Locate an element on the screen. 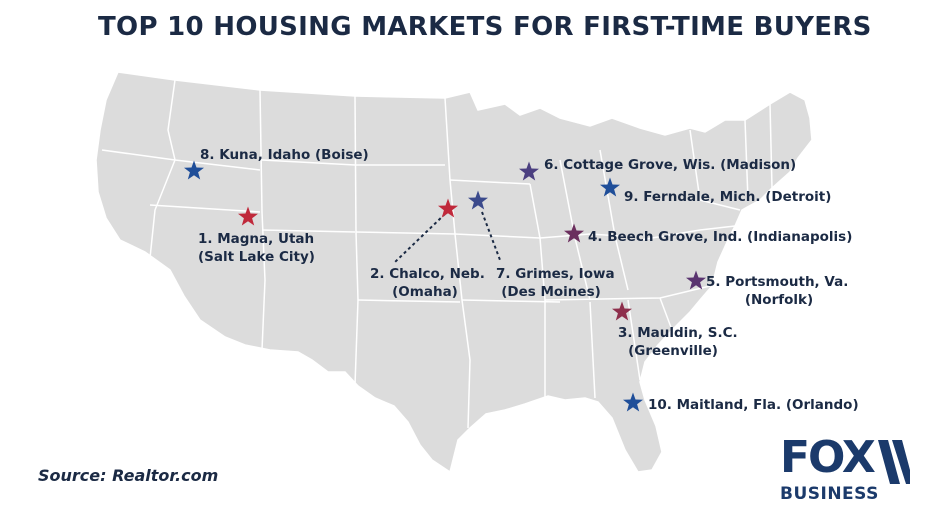  logo-business-text: BUSINESS is located at coordinates (829, 494).